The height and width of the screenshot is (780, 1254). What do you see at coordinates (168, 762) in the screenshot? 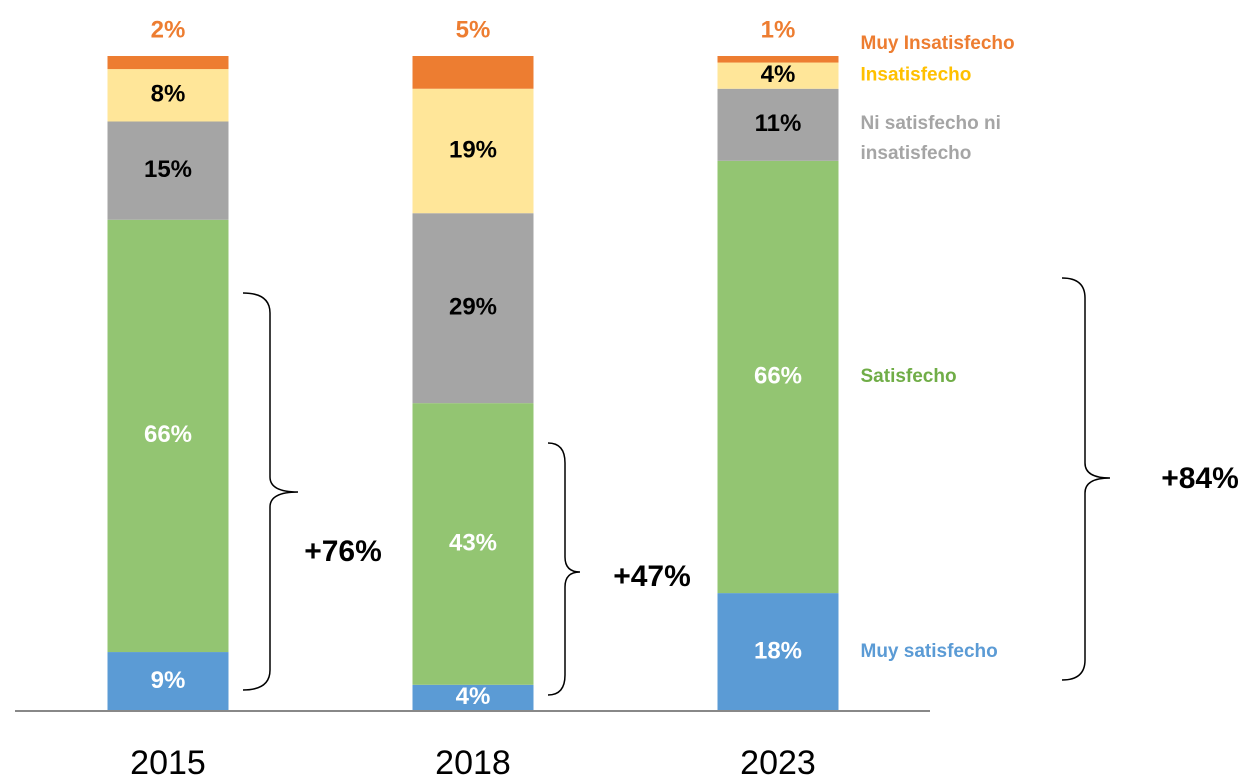
I see `x-tick-label: 2015` at bounding box center [168, 762].